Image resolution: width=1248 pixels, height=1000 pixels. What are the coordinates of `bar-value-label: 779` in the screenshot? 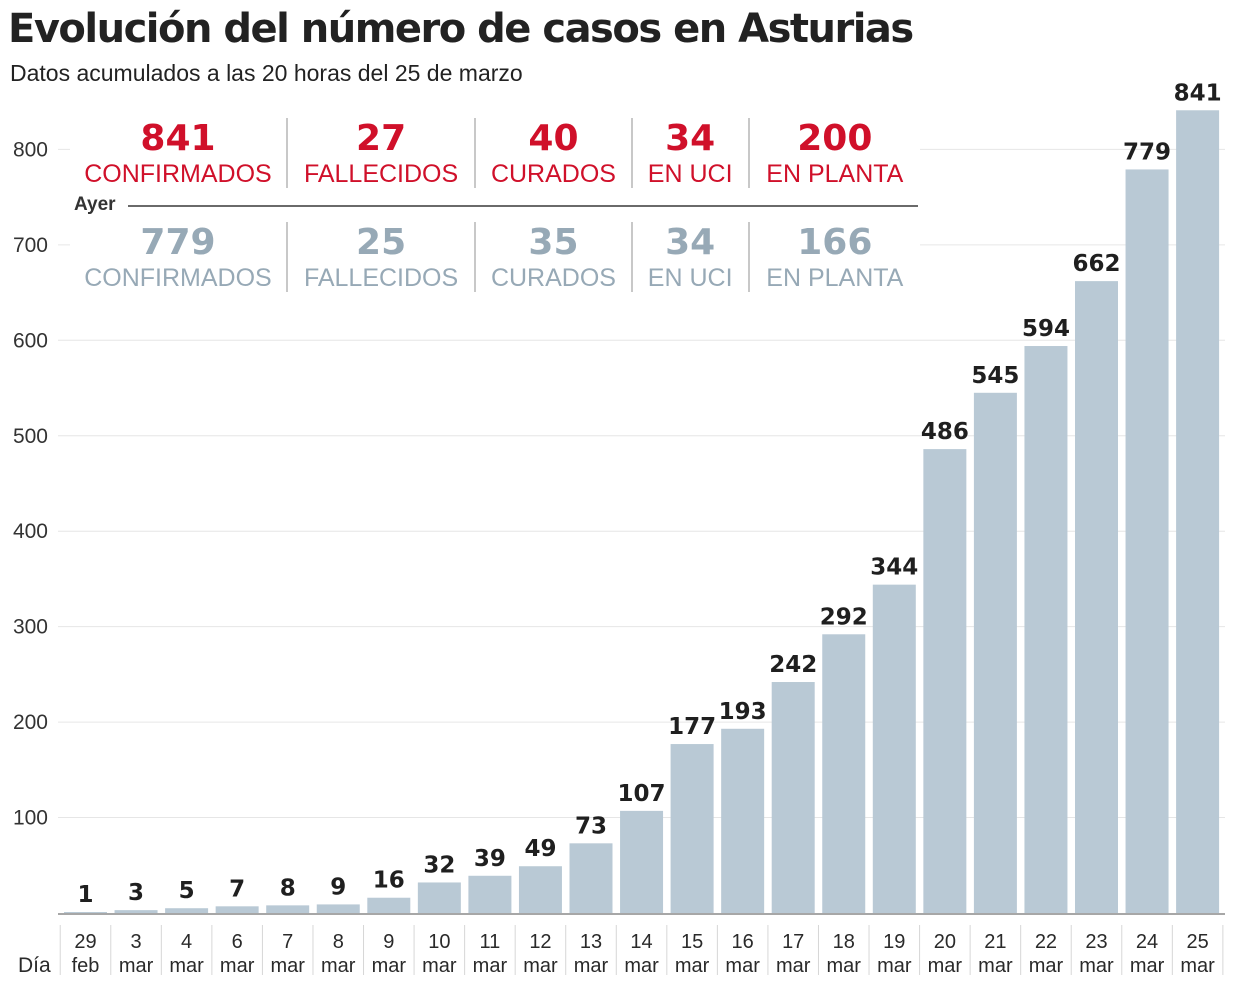 It's located at (1147, 152).